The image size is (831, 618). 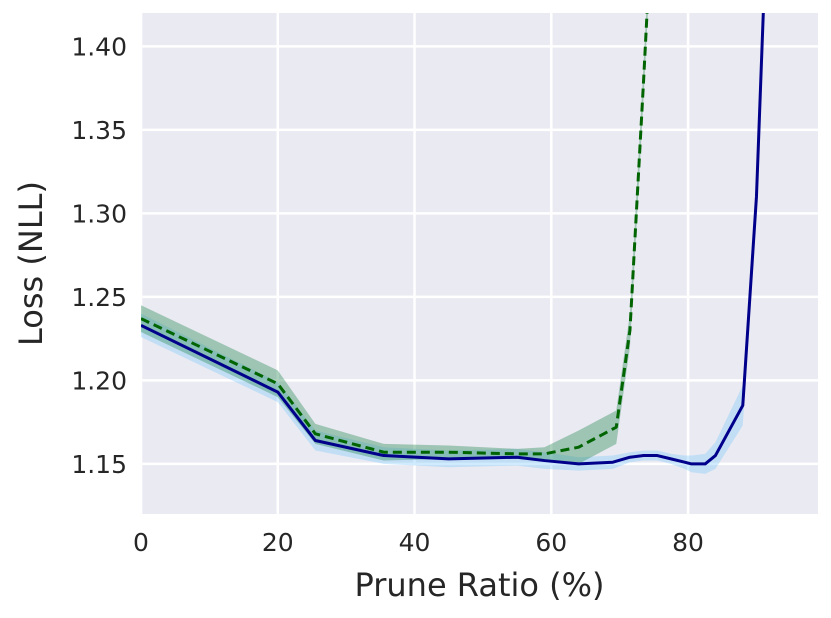 What do you see at coordinates (141, 542) in the screenshot?
I see `x-tick-label: 0` at bounding box center [141, 542].